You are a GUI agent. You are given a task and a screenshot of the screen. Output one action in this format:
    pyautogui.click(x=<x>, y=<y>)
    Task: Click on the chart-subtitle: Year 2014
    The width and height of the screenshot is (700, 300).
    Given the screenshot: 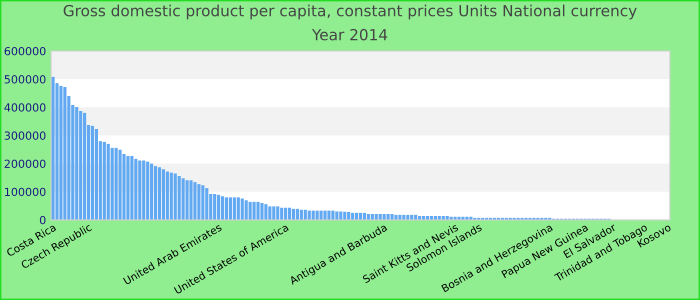 What is the action you would take?
    pyautogui.click(x=350, y=34)
    